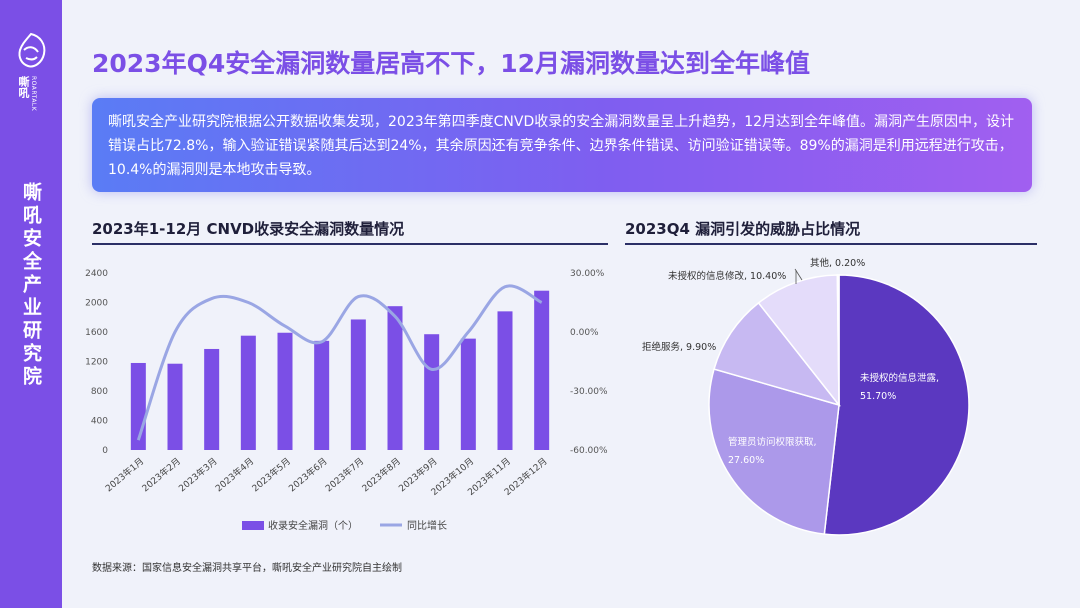 The image size is (1080, 608). I want to click on x-tick-label: 2023年2月, so click(160, 474).